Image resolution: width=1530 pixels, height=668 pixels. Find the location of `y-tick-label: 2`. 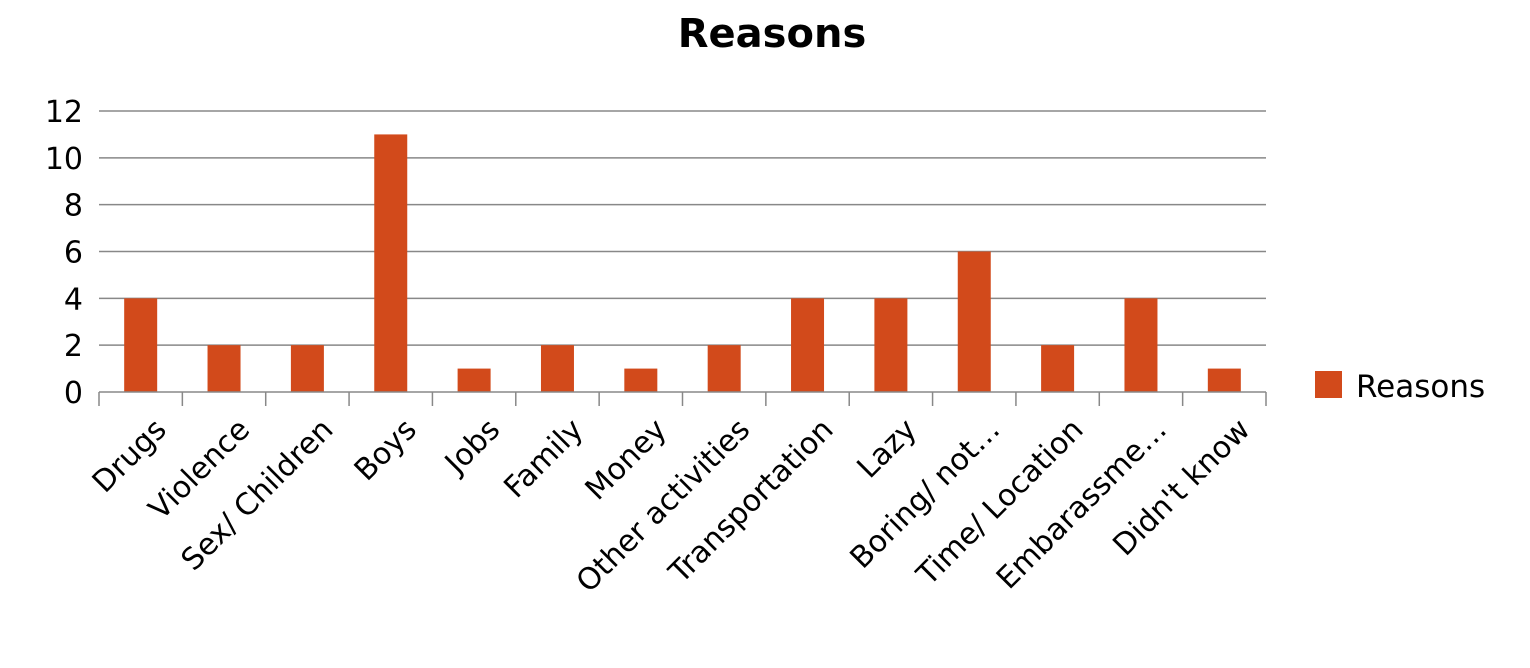

y-tick-label: 2 is located at coordinates (73, 346).